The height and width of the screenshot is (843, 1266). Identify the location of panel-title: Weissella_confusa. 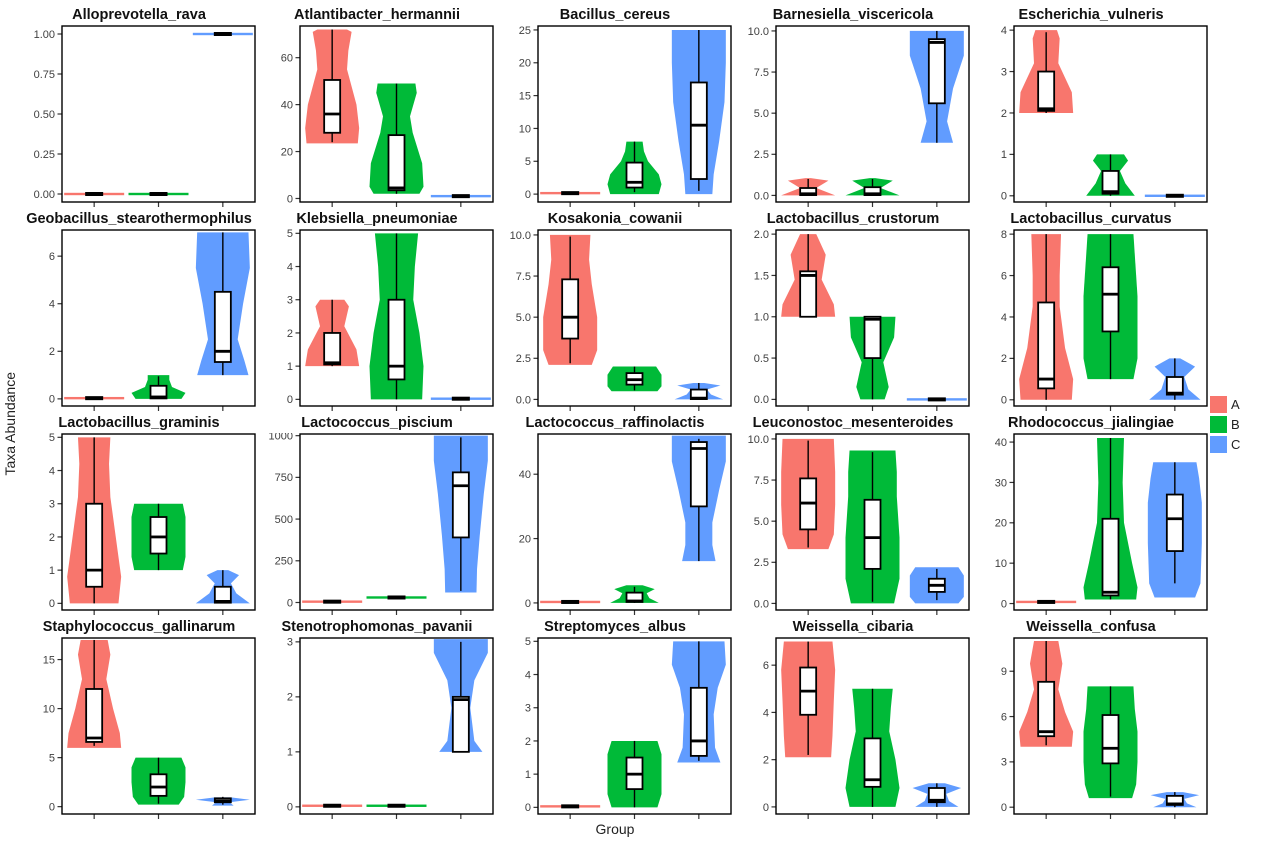
(1091, 627).